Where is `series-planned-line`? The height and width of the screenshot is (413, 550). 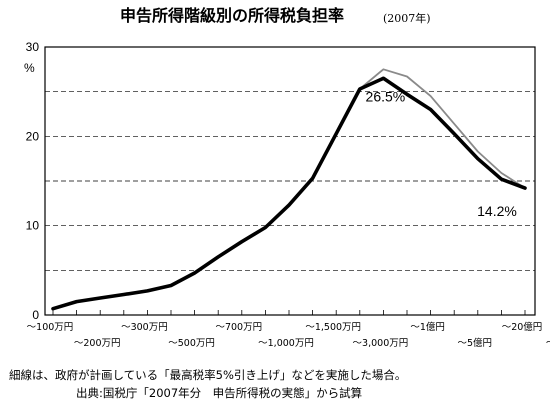
series-planned-line is located at coordinates (442, 128).